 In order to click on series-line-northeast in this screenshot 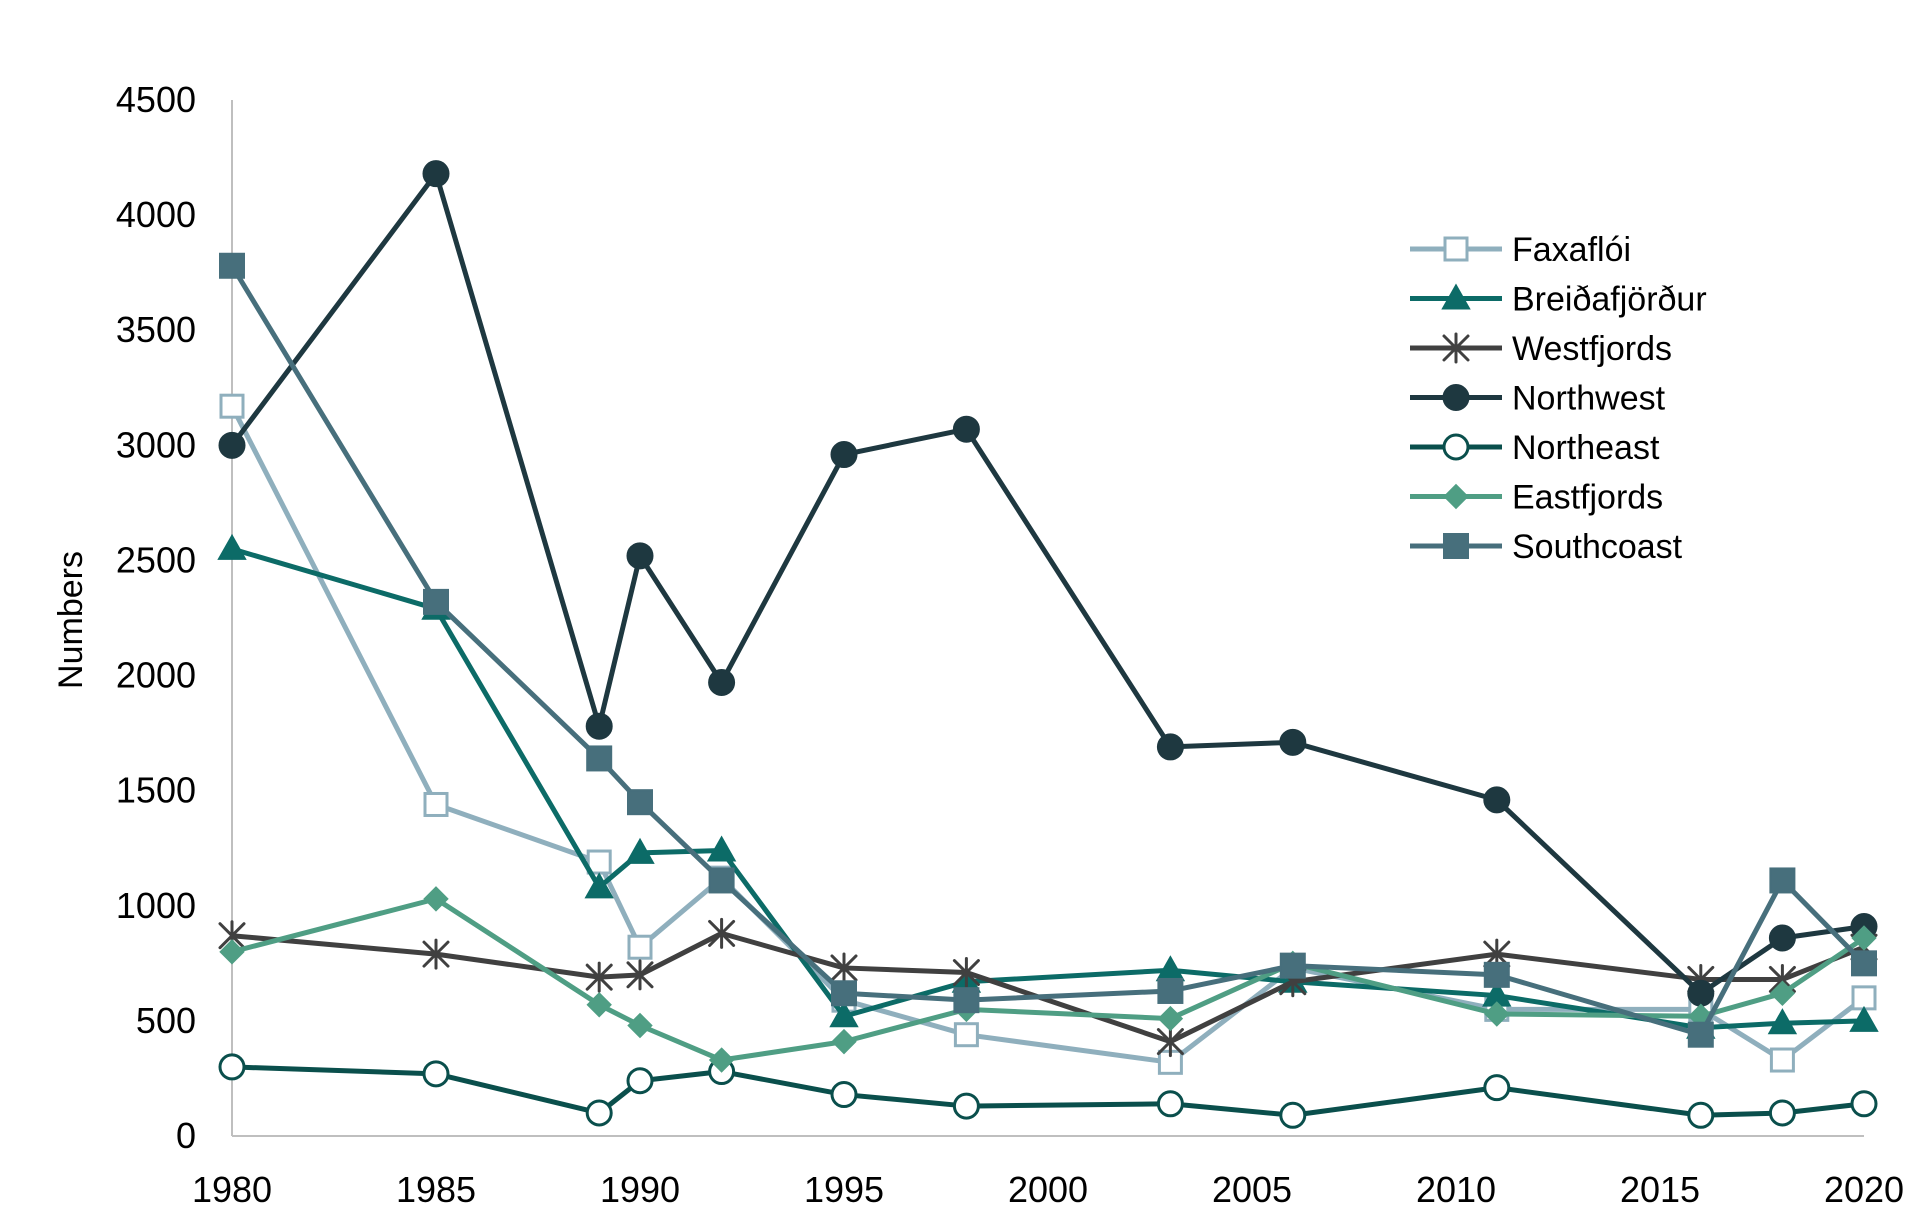, I will do `click(1048, 1091)`.